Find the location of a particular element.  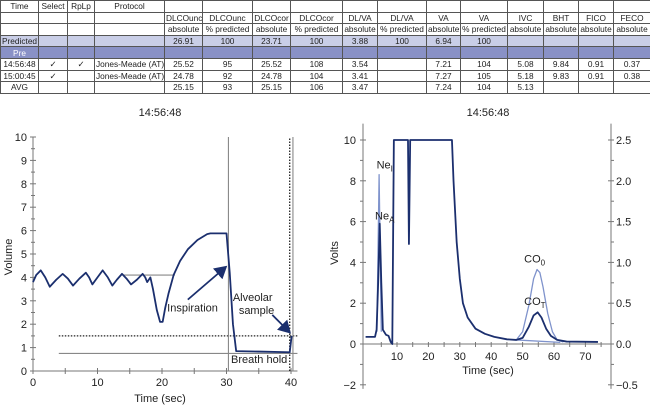

x-tick-label: 70 is located at coordinates (585, 357).